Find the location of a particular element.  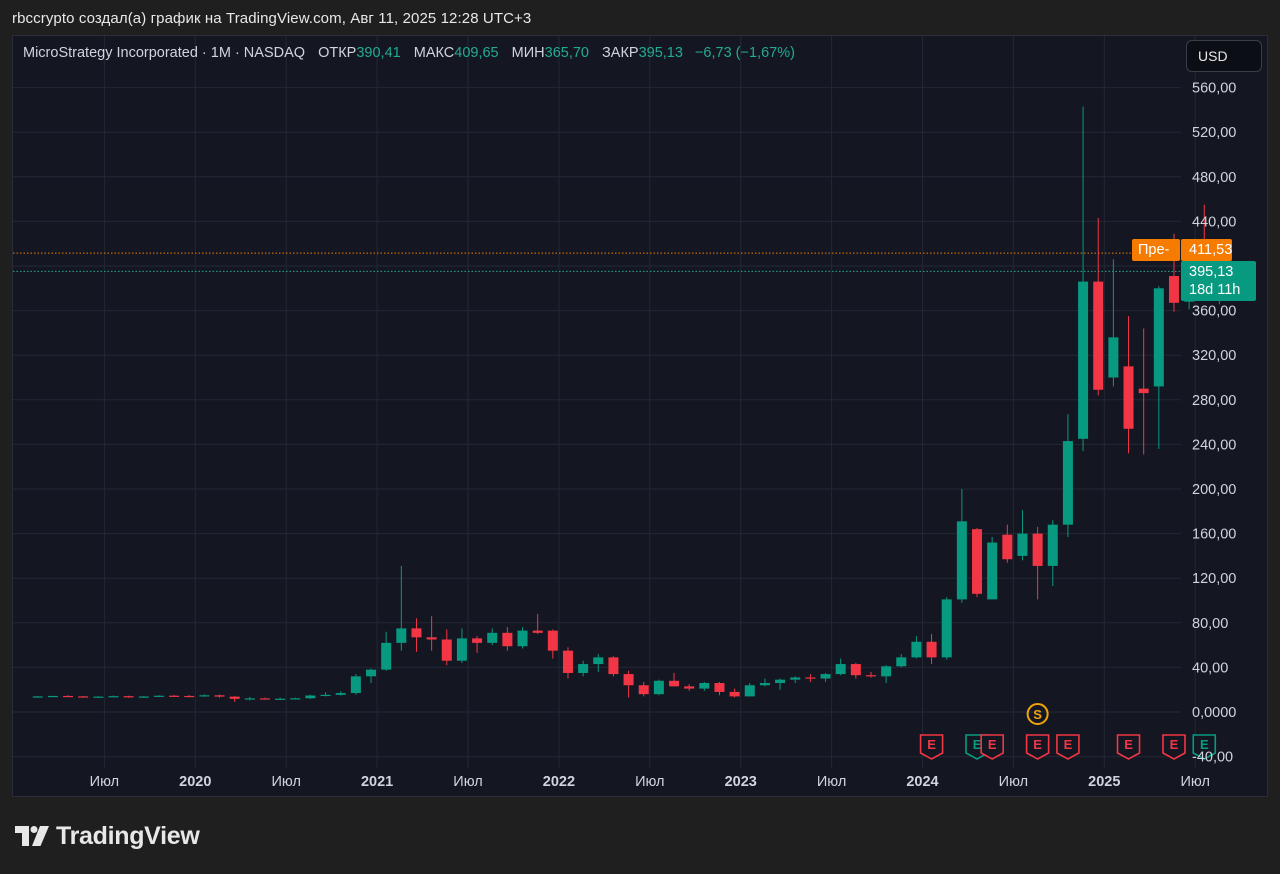

reference-lines is located at coordinates (597, 262).